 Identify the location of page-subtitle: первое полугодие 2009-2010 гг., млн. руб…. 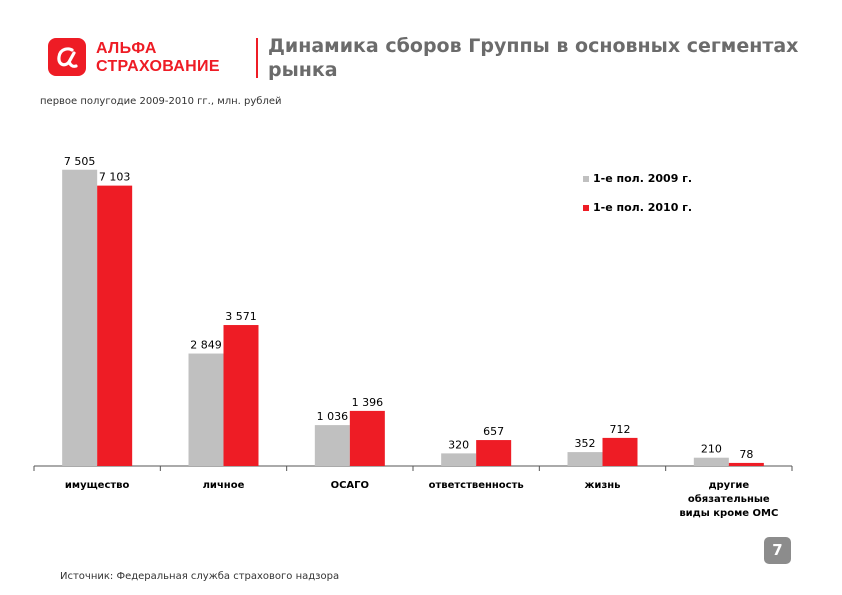
(161, 101).